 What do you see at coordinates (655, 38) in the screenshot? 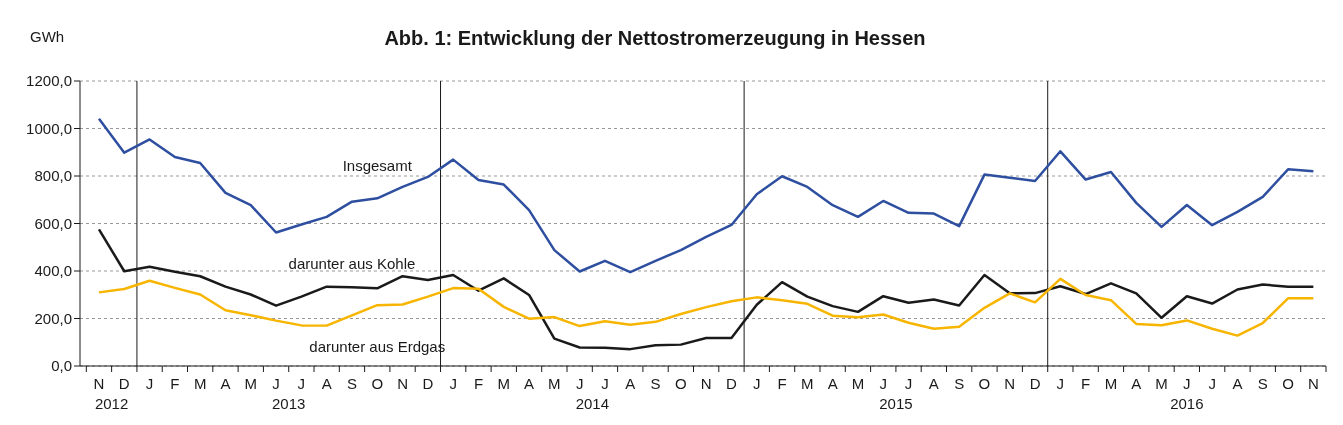
I see `chart-title: Abb. 1: Entwicklung der Nettostromerzeugung in Hessen` at bounding box center [655, 38].